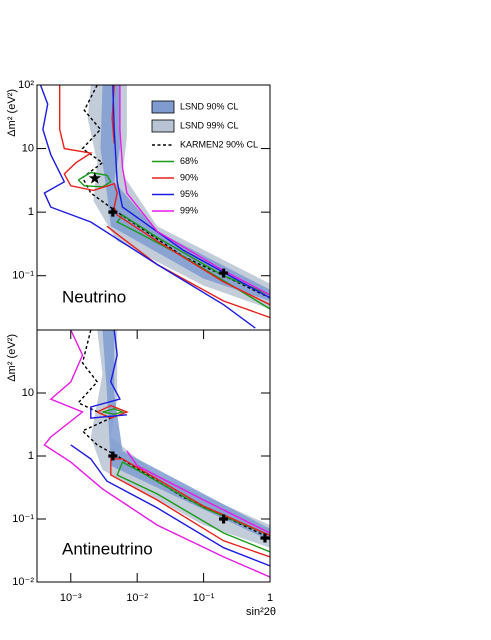 This screenshot has height=640, width=491. I want to click on legend-label: 68%, so click(189, 161).